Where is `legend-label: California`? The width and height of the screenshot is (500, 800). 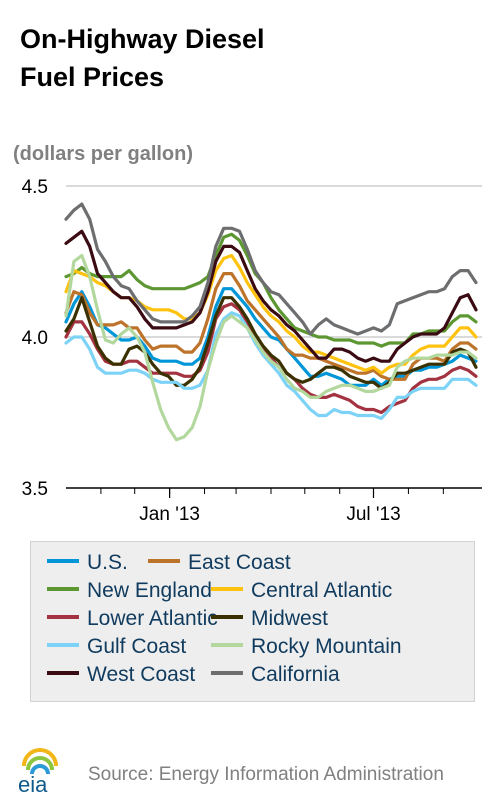
legend-label: California is located at coordinates (295, 674).